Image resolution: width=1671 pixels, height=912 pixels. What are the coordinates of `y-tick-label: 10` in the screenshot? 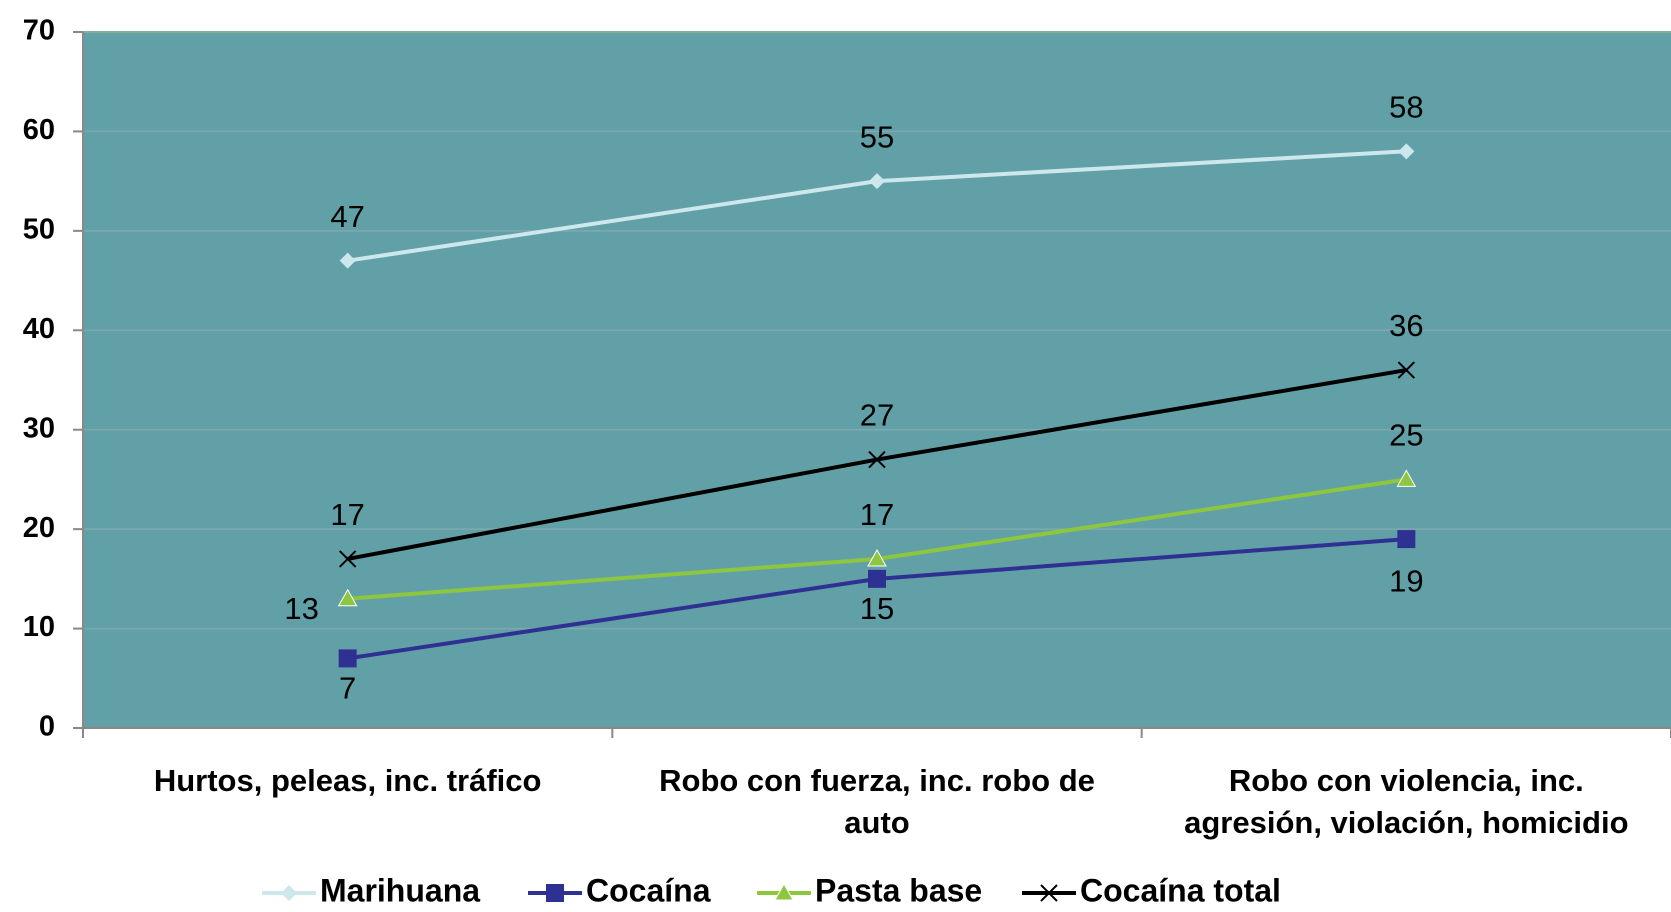 It's located at (39, 627).